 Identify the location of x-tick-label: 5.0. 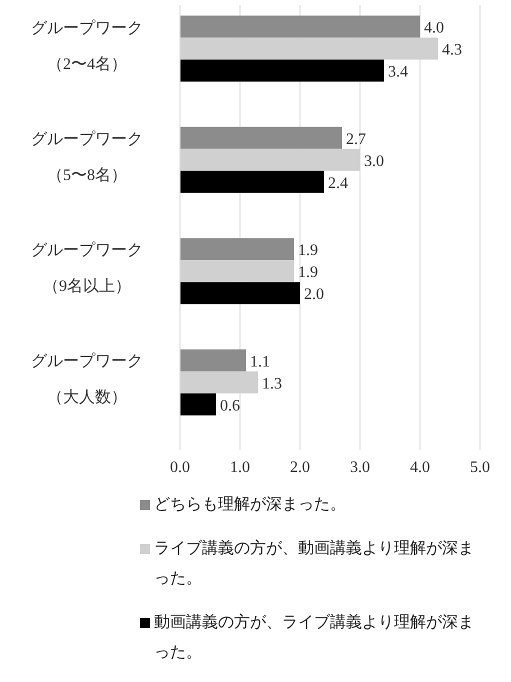
(480, 467).